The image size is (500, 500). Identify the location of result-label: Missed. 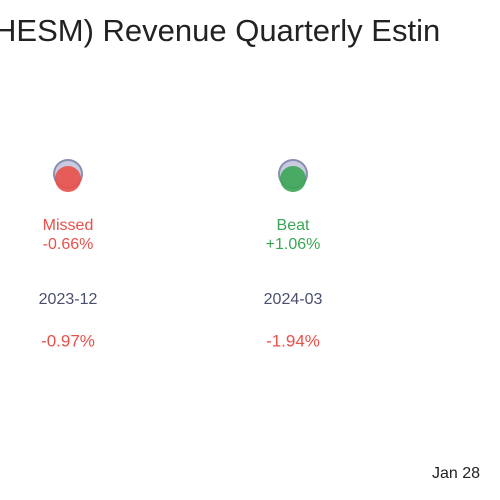
(68, 225).